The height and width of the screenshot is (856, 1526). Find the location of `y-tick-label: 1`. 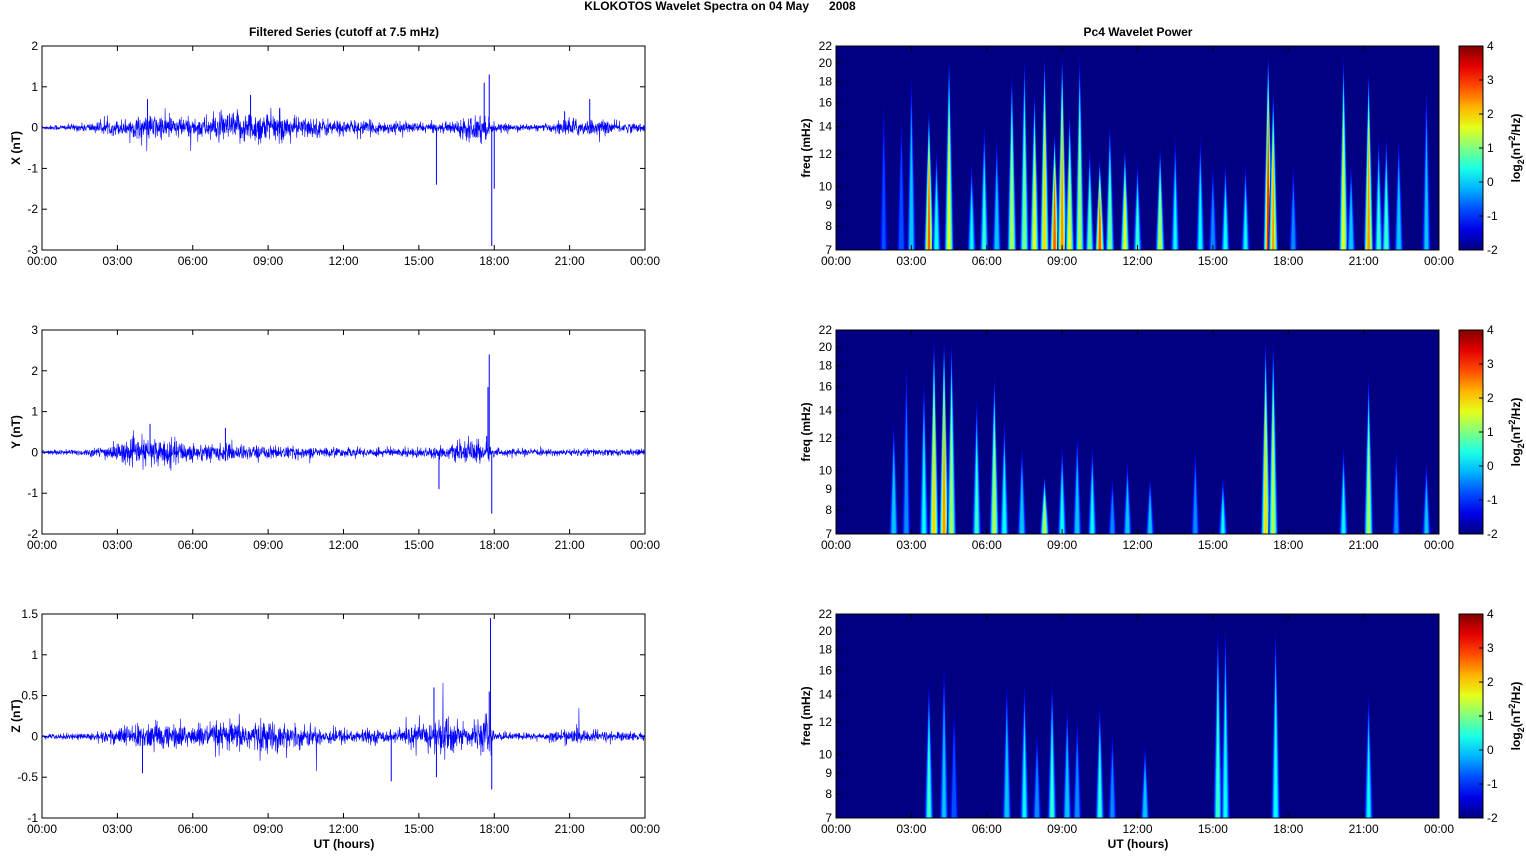

y-tick-label: 1 is located at coordinates (34, 412).